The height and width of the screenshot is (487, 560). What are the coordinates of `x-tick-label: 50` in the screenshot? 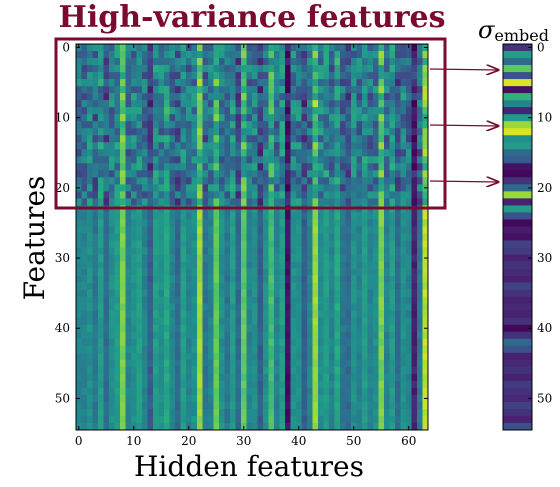 It's located at (353, 441).